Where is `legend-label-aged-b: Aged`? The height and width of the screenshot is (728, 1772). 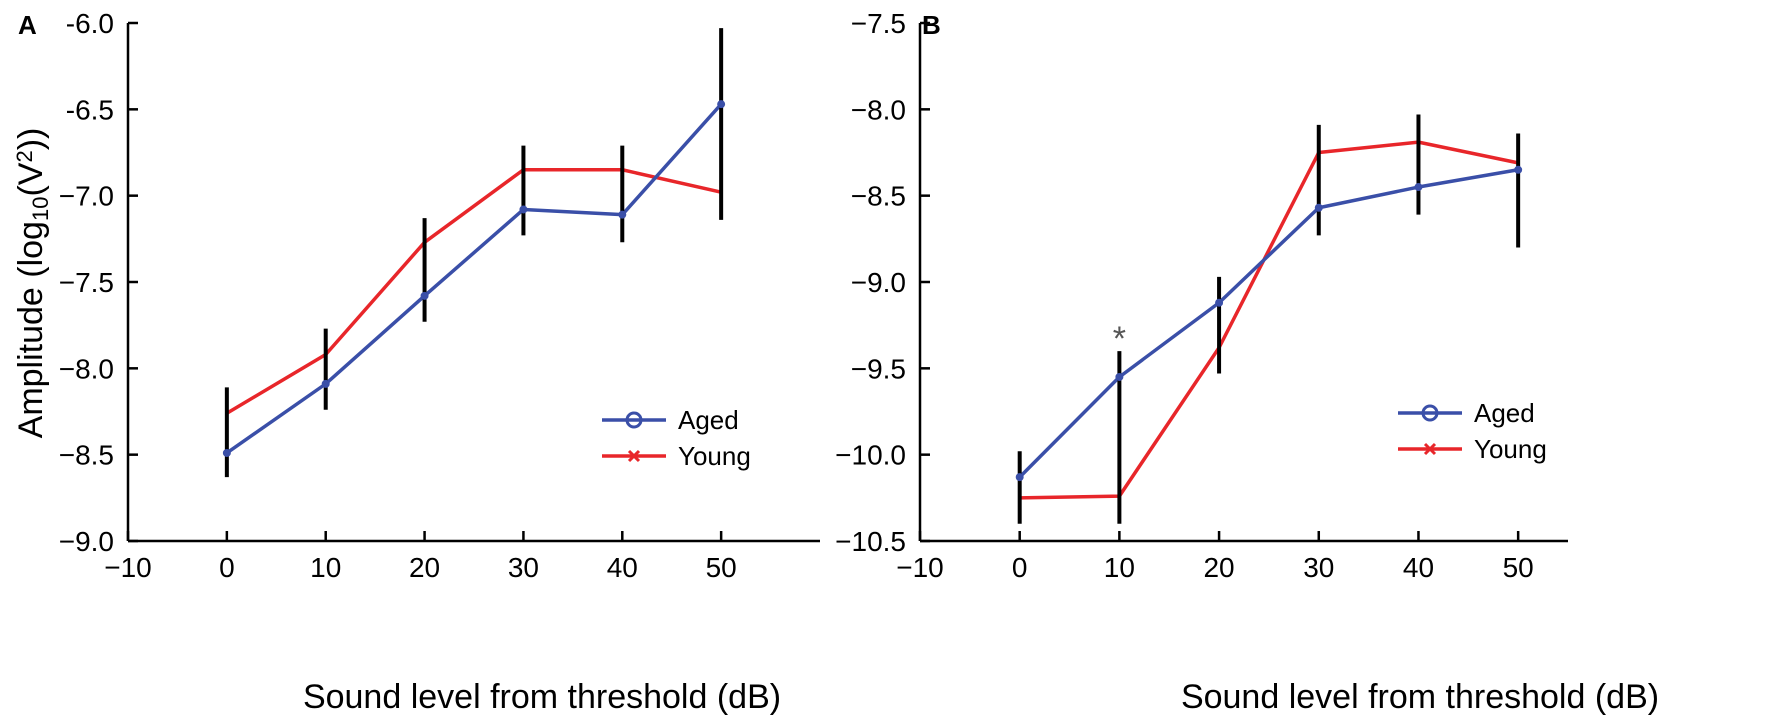
legend-label-aged-b: Aged is located at coordinates (1504, 413).